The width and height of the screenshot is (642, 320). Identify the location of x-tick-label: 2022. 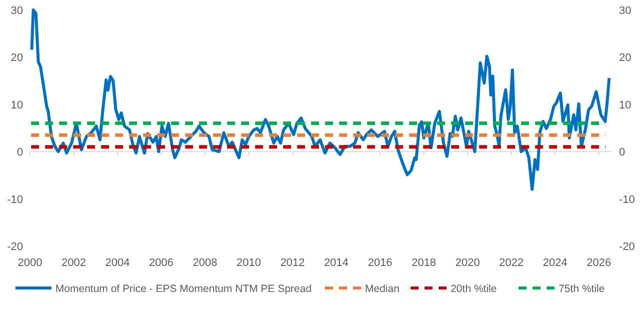
(511, 263).